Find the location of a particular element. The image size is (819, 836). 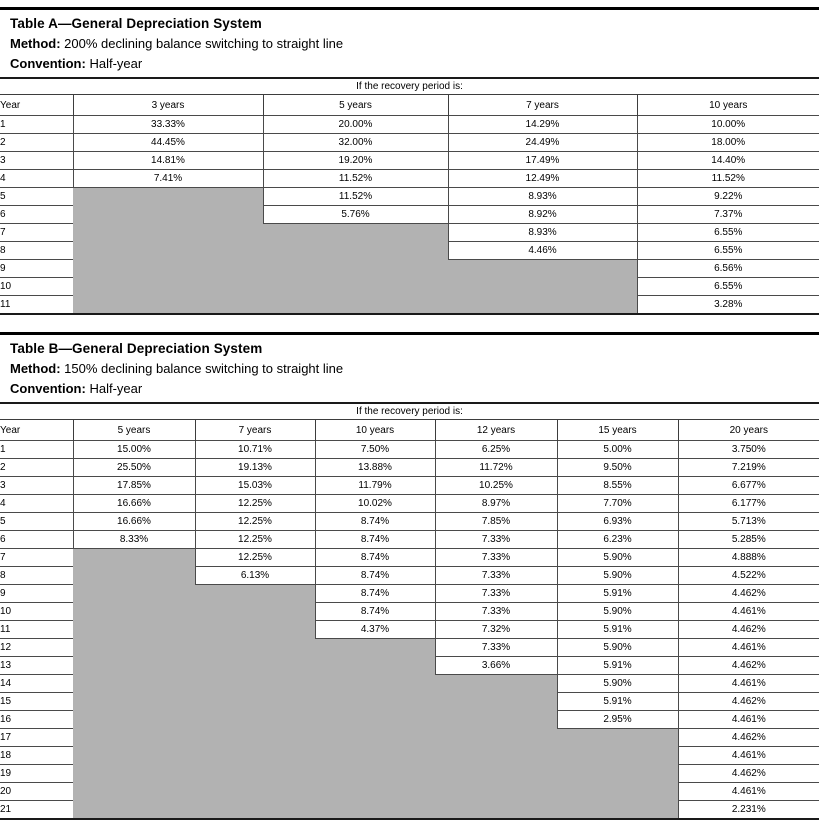

recovery-period-spanner: If the recovery period is: is located at coordinates (409, 86).